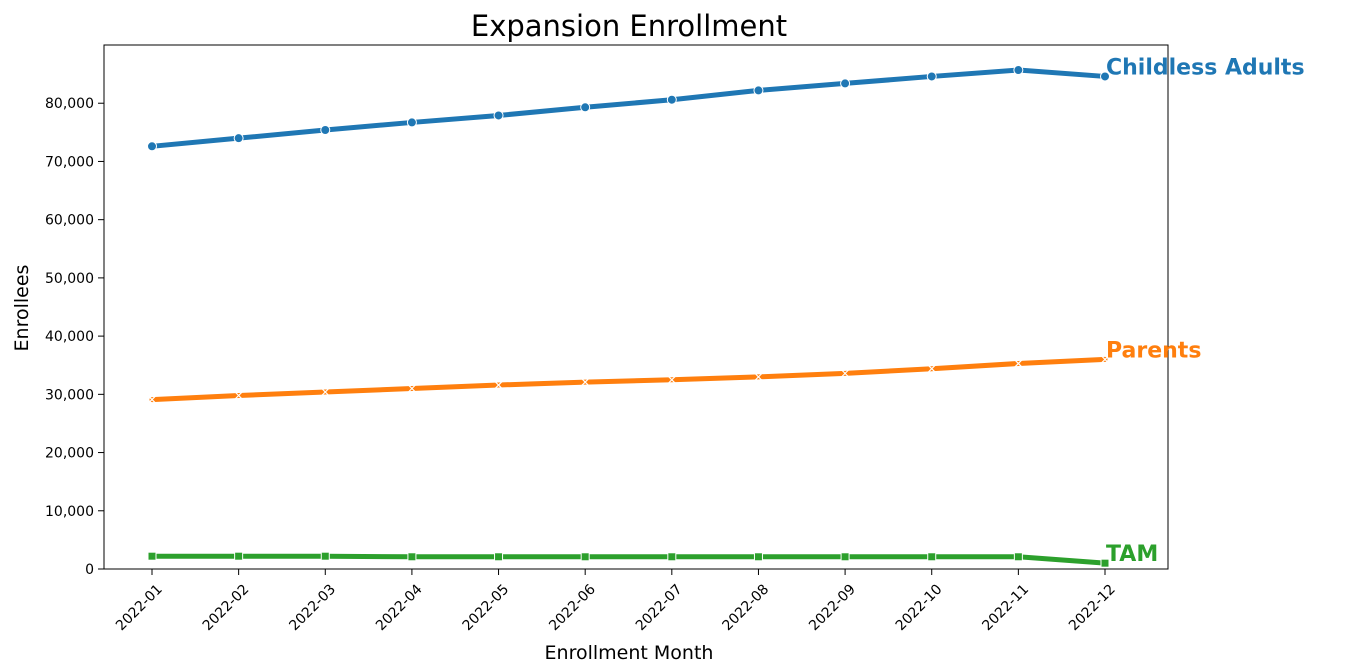 Image resolution: width=1348 pixels, height=664 pixels. I want to click on series-line-childless-adults, so click(628, 108).